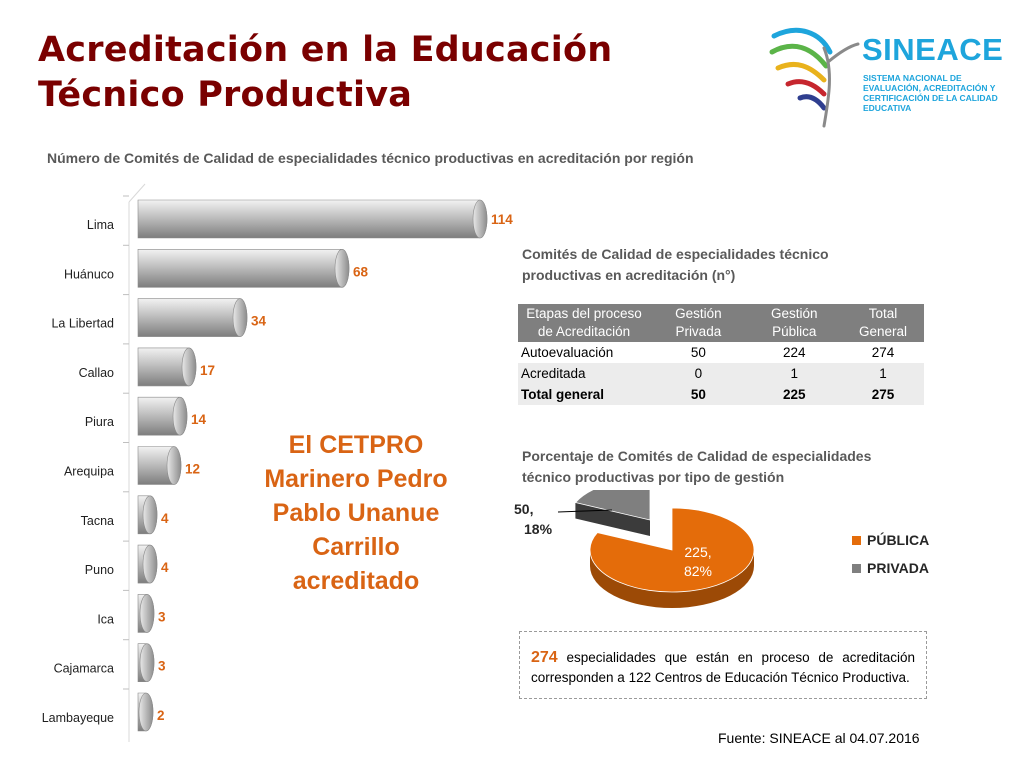  What do you see at coordinates (898, 568) in the screenshot?
I see `legend-label-privada: PRIVADA` at bounding box center [898, 568].